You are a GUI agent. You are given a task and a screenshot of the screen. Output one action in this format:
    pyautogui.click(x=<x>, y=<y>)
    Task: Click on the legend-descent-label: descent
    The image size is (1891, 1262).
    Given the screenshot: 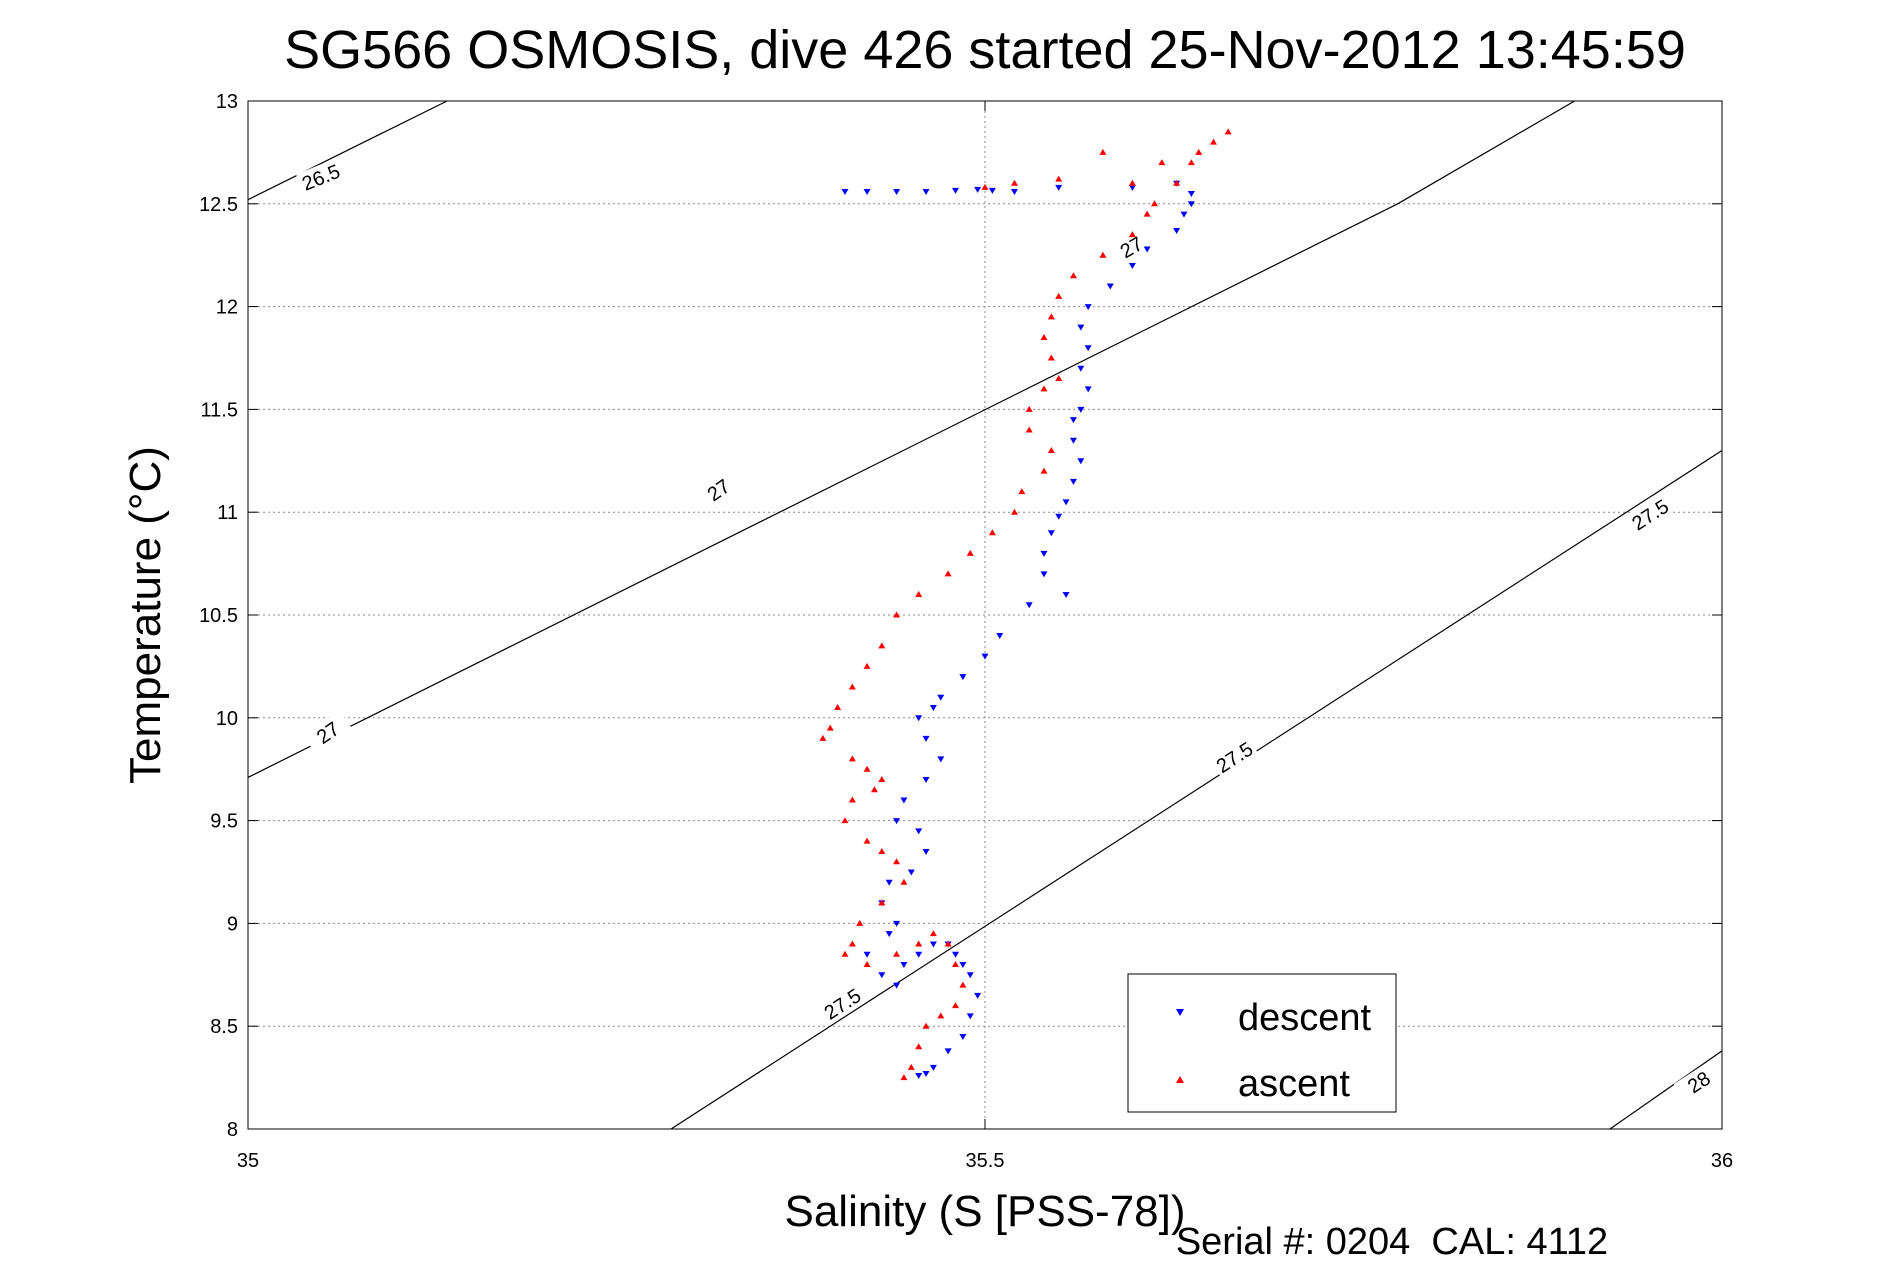 What is the action you would take?
    pyautogui.click(x=1305, y=1018)
    